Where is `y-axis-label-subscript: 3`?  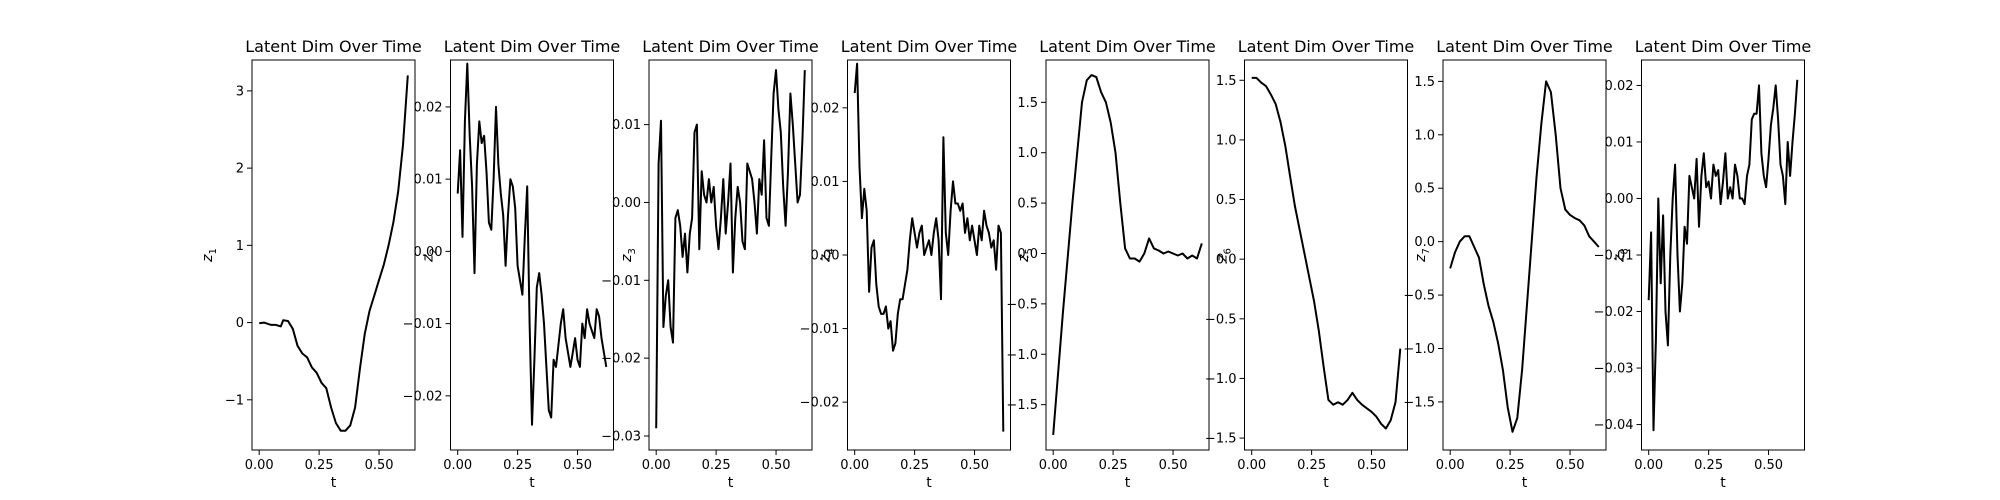
y-axis-label-subscript: 3 is located at coordinates (632, 251).